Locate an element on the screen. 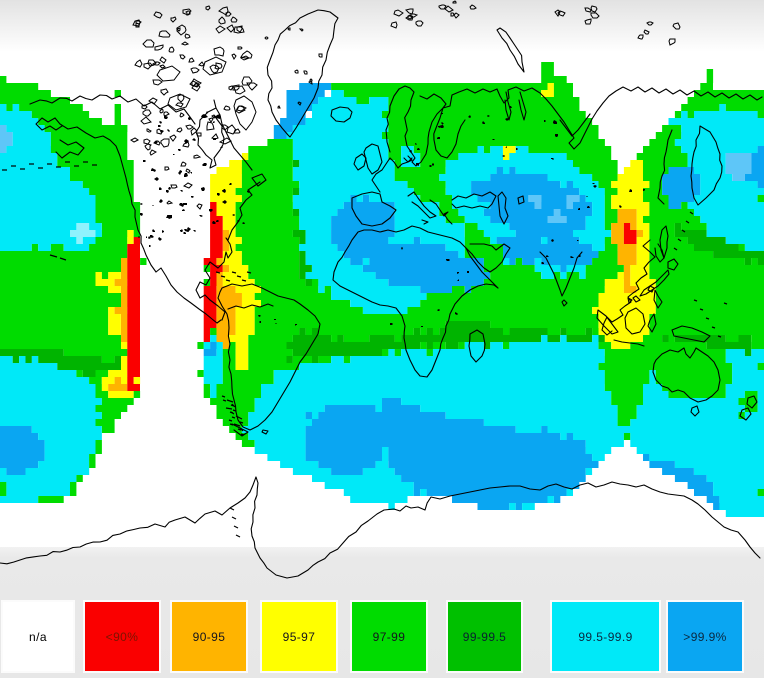 The image size is (764, 678). svg-text: 90-95 is located at coordinates (209, 637).